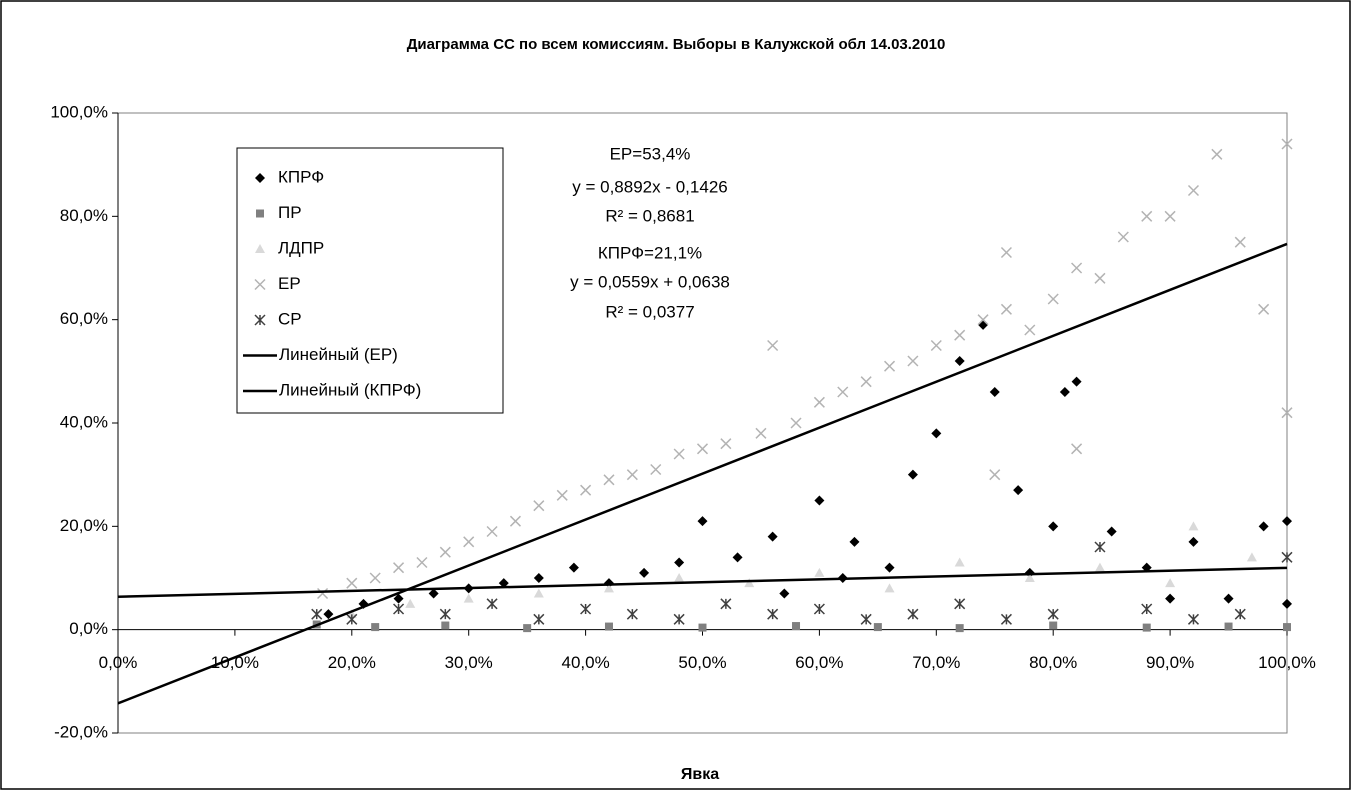  I want to click on y-tick-label: 60,0%, so click(84, 318).